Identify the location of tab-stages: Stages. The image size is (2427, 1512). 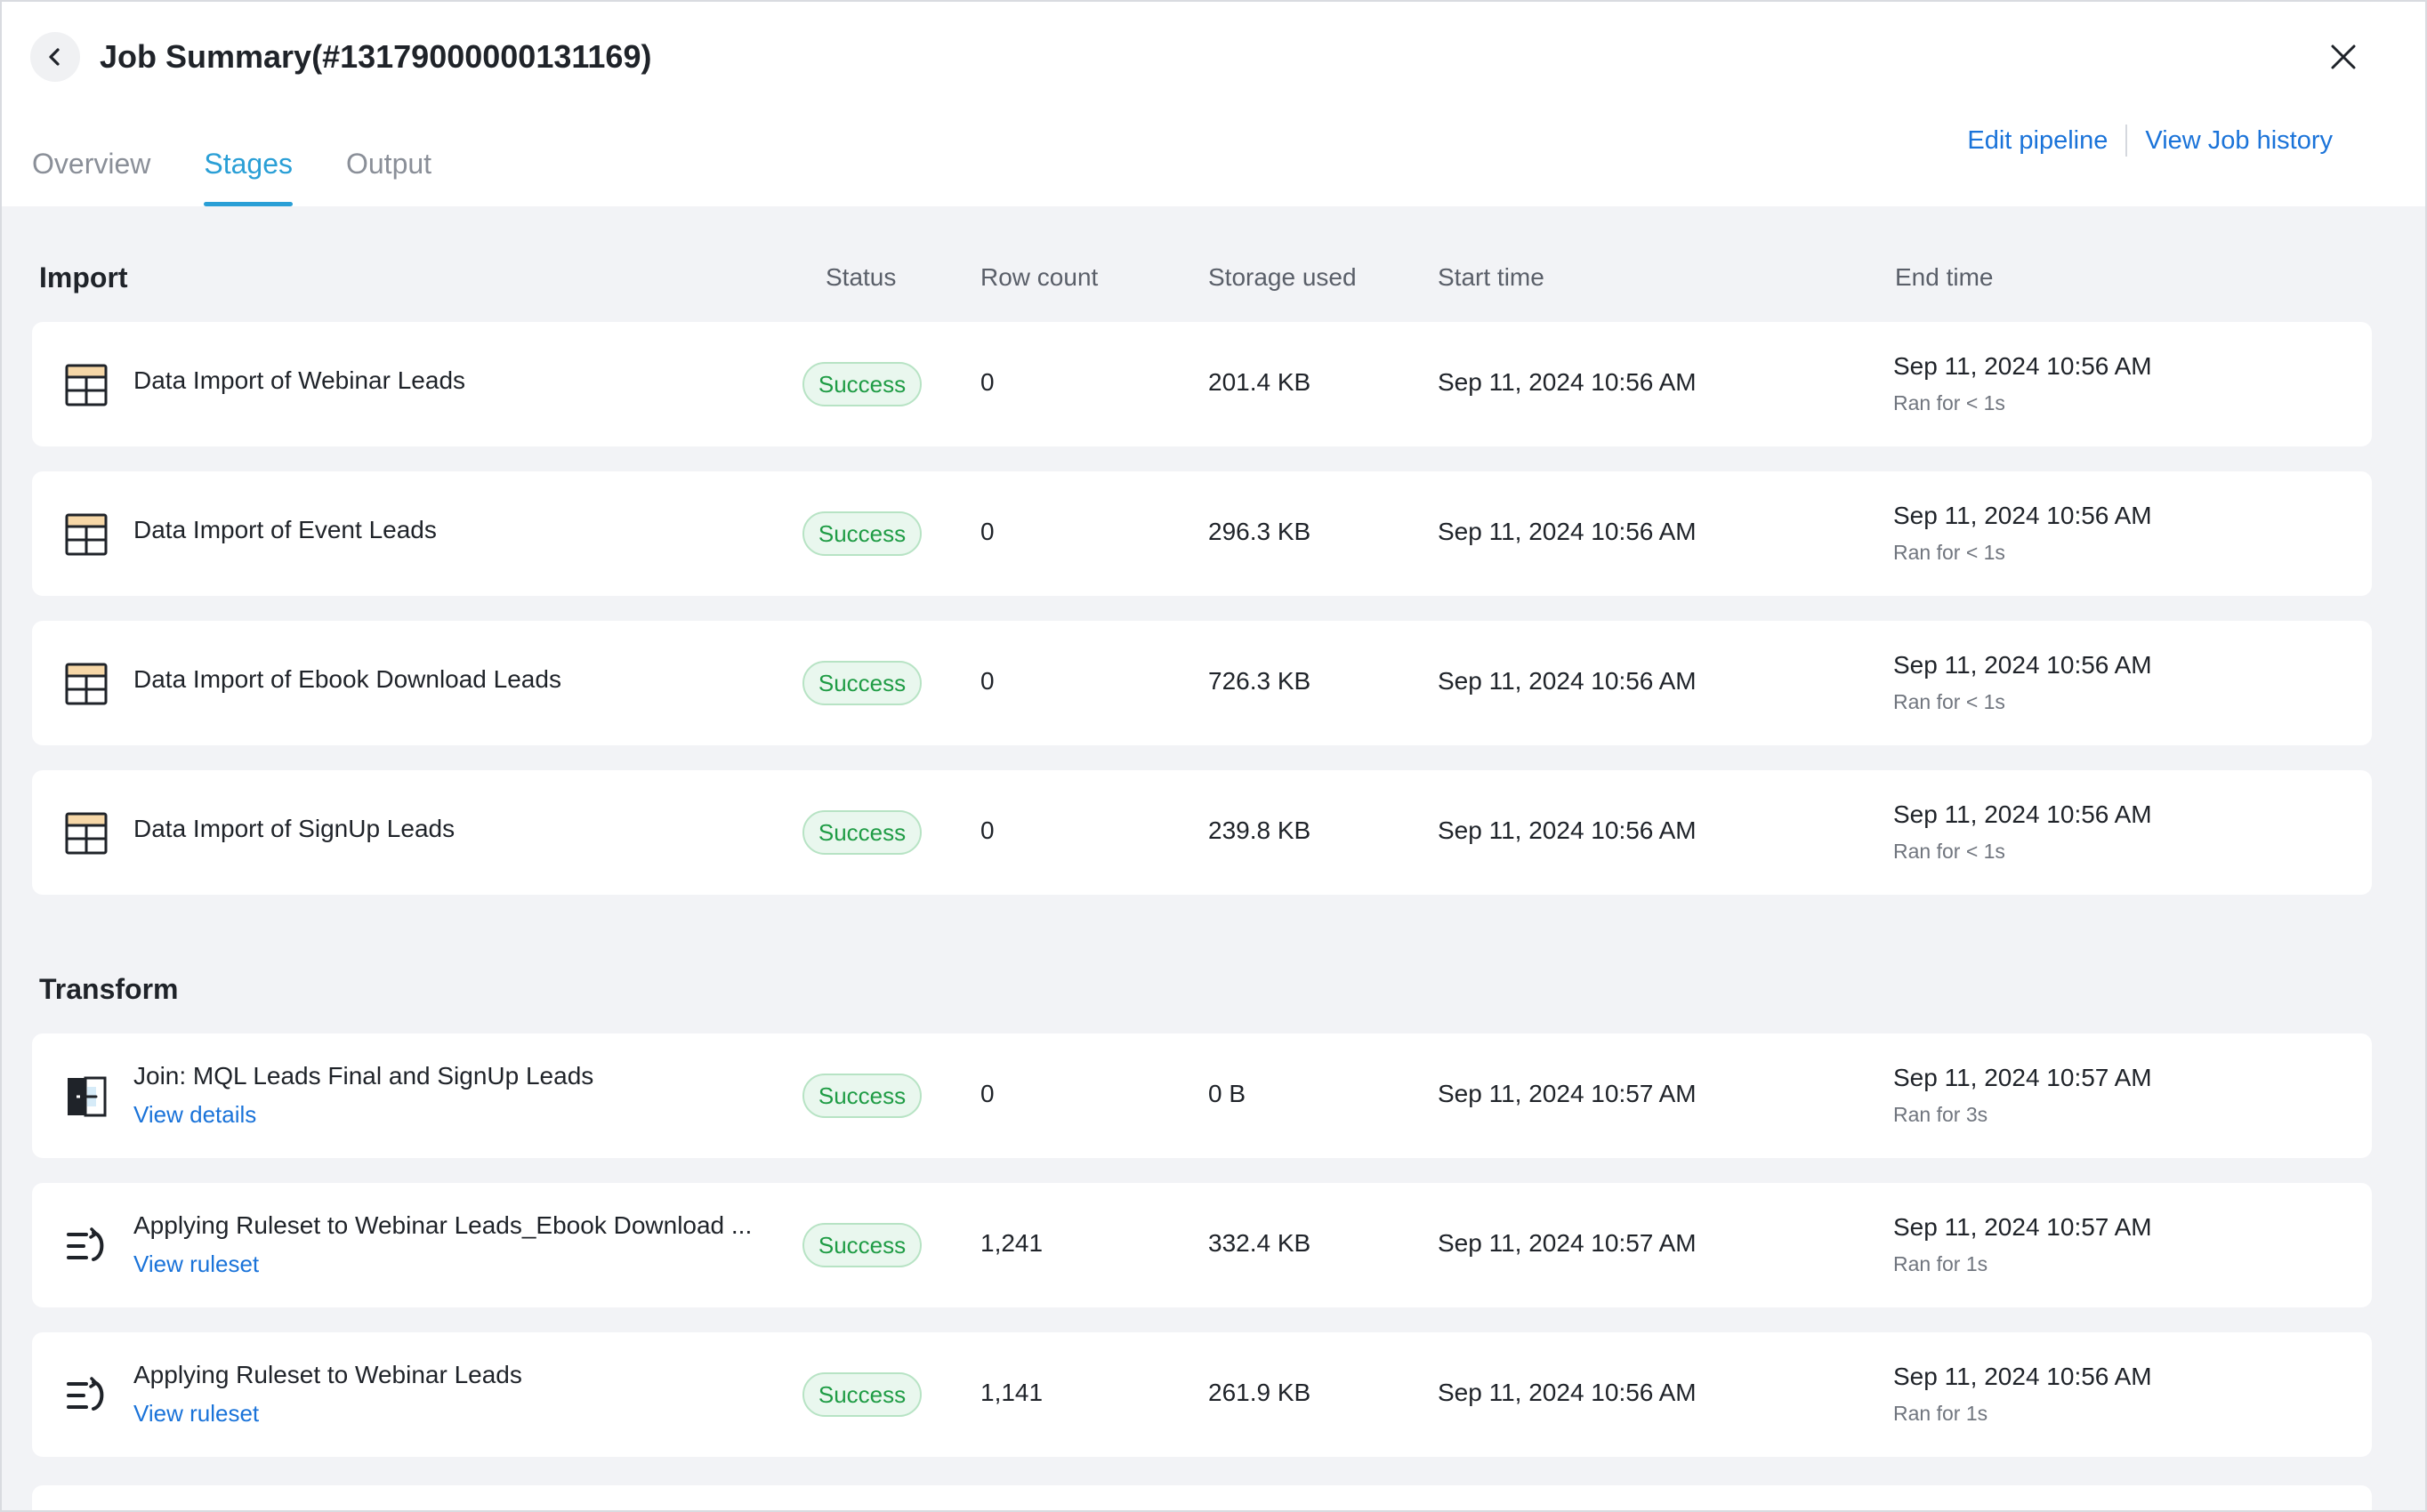
(248, 174).